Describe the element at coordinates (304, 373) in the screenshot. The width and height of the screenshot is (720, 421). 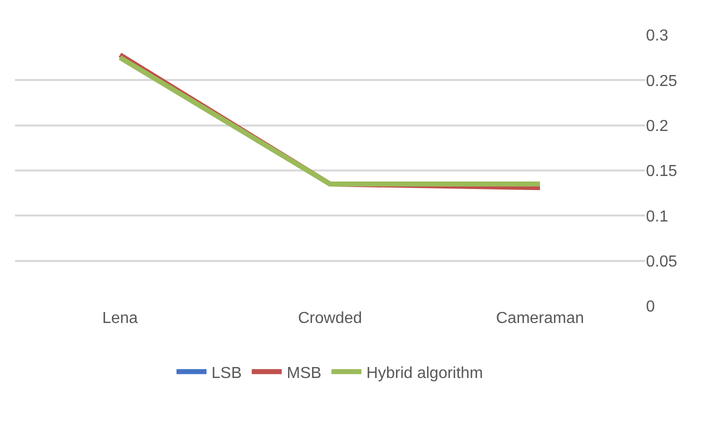
I see `legend-label: MSB` at that location.